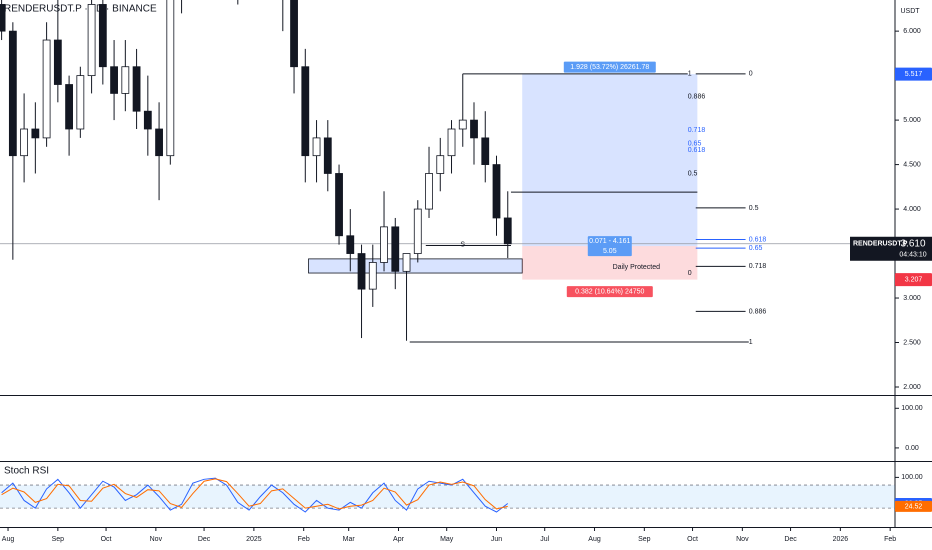  I want to click on annotation: Daily Protected, so click(637, 267).